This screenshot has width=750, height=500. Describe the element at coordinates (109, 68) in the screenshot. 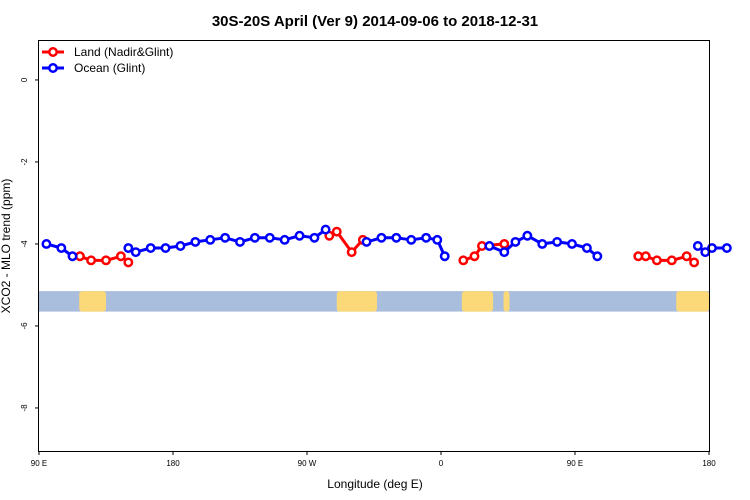

I see `legend-label-ocean: Ocean (Glint)` at that location.